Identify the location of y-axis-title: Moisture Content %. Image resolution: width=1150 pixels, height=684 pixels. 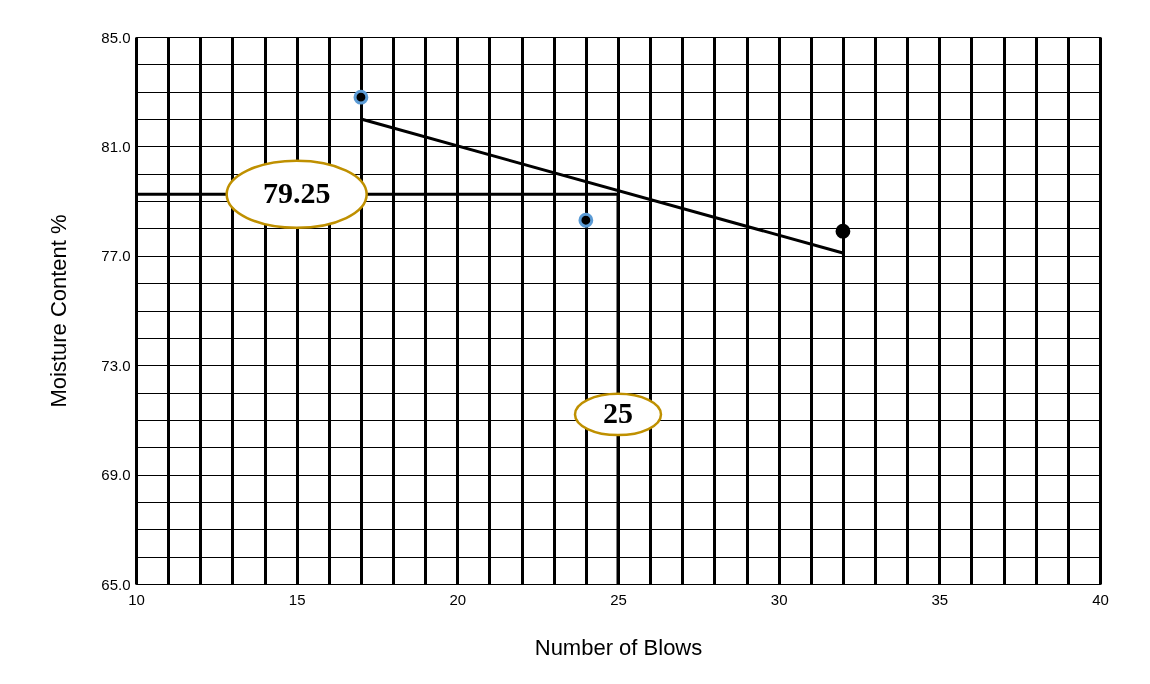
(59, 311).